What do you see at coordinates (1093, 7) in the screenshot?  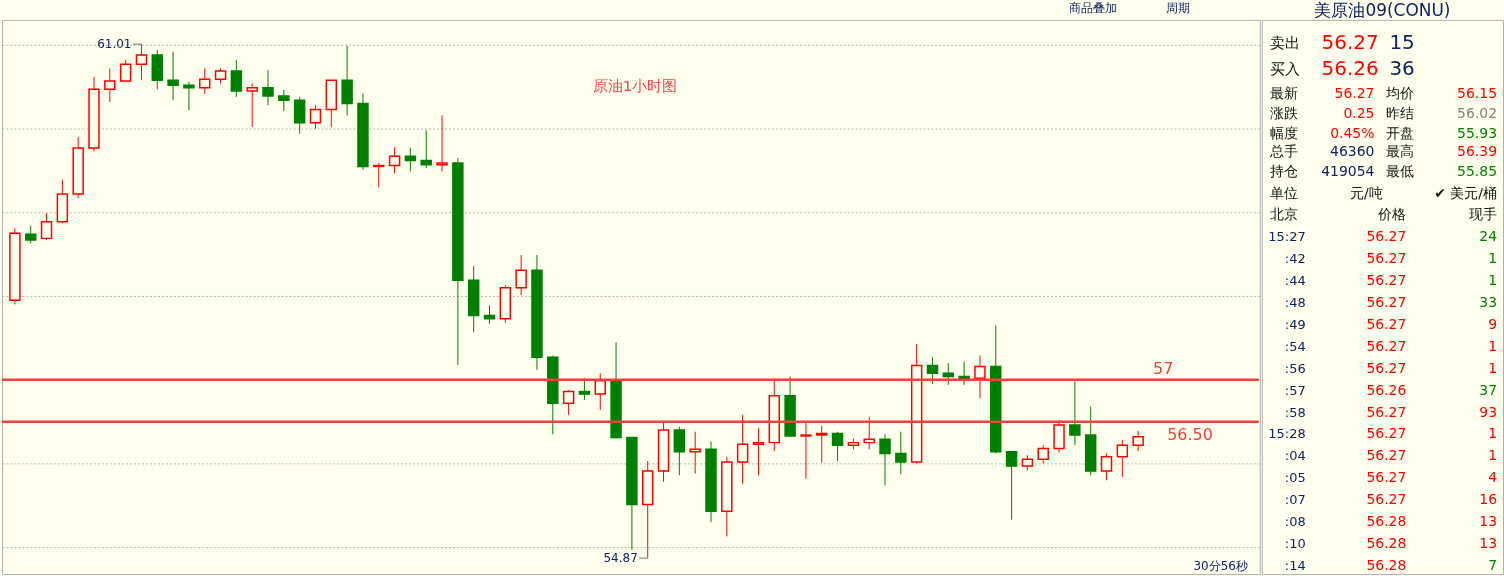 I see `text: 商品叠加` at bounding box center [1093, 7].